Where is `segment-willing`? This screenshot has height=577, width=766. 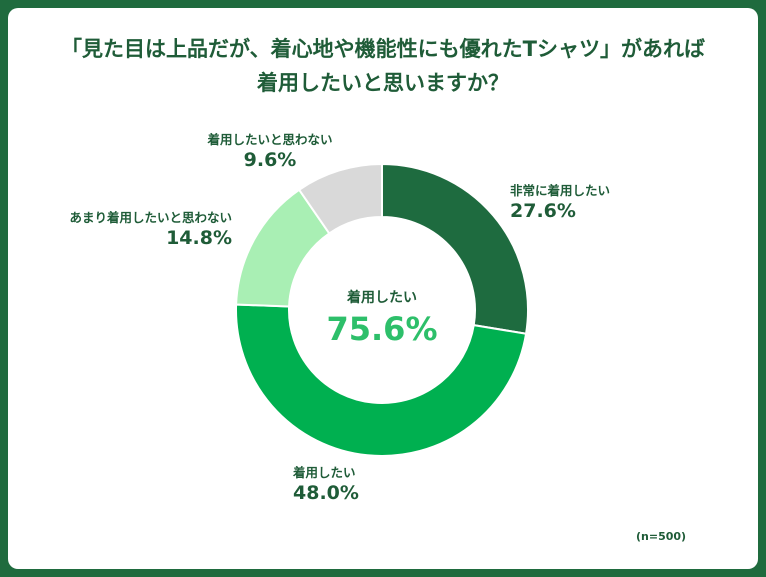 segment-willing is located at coordinates (381, 380).